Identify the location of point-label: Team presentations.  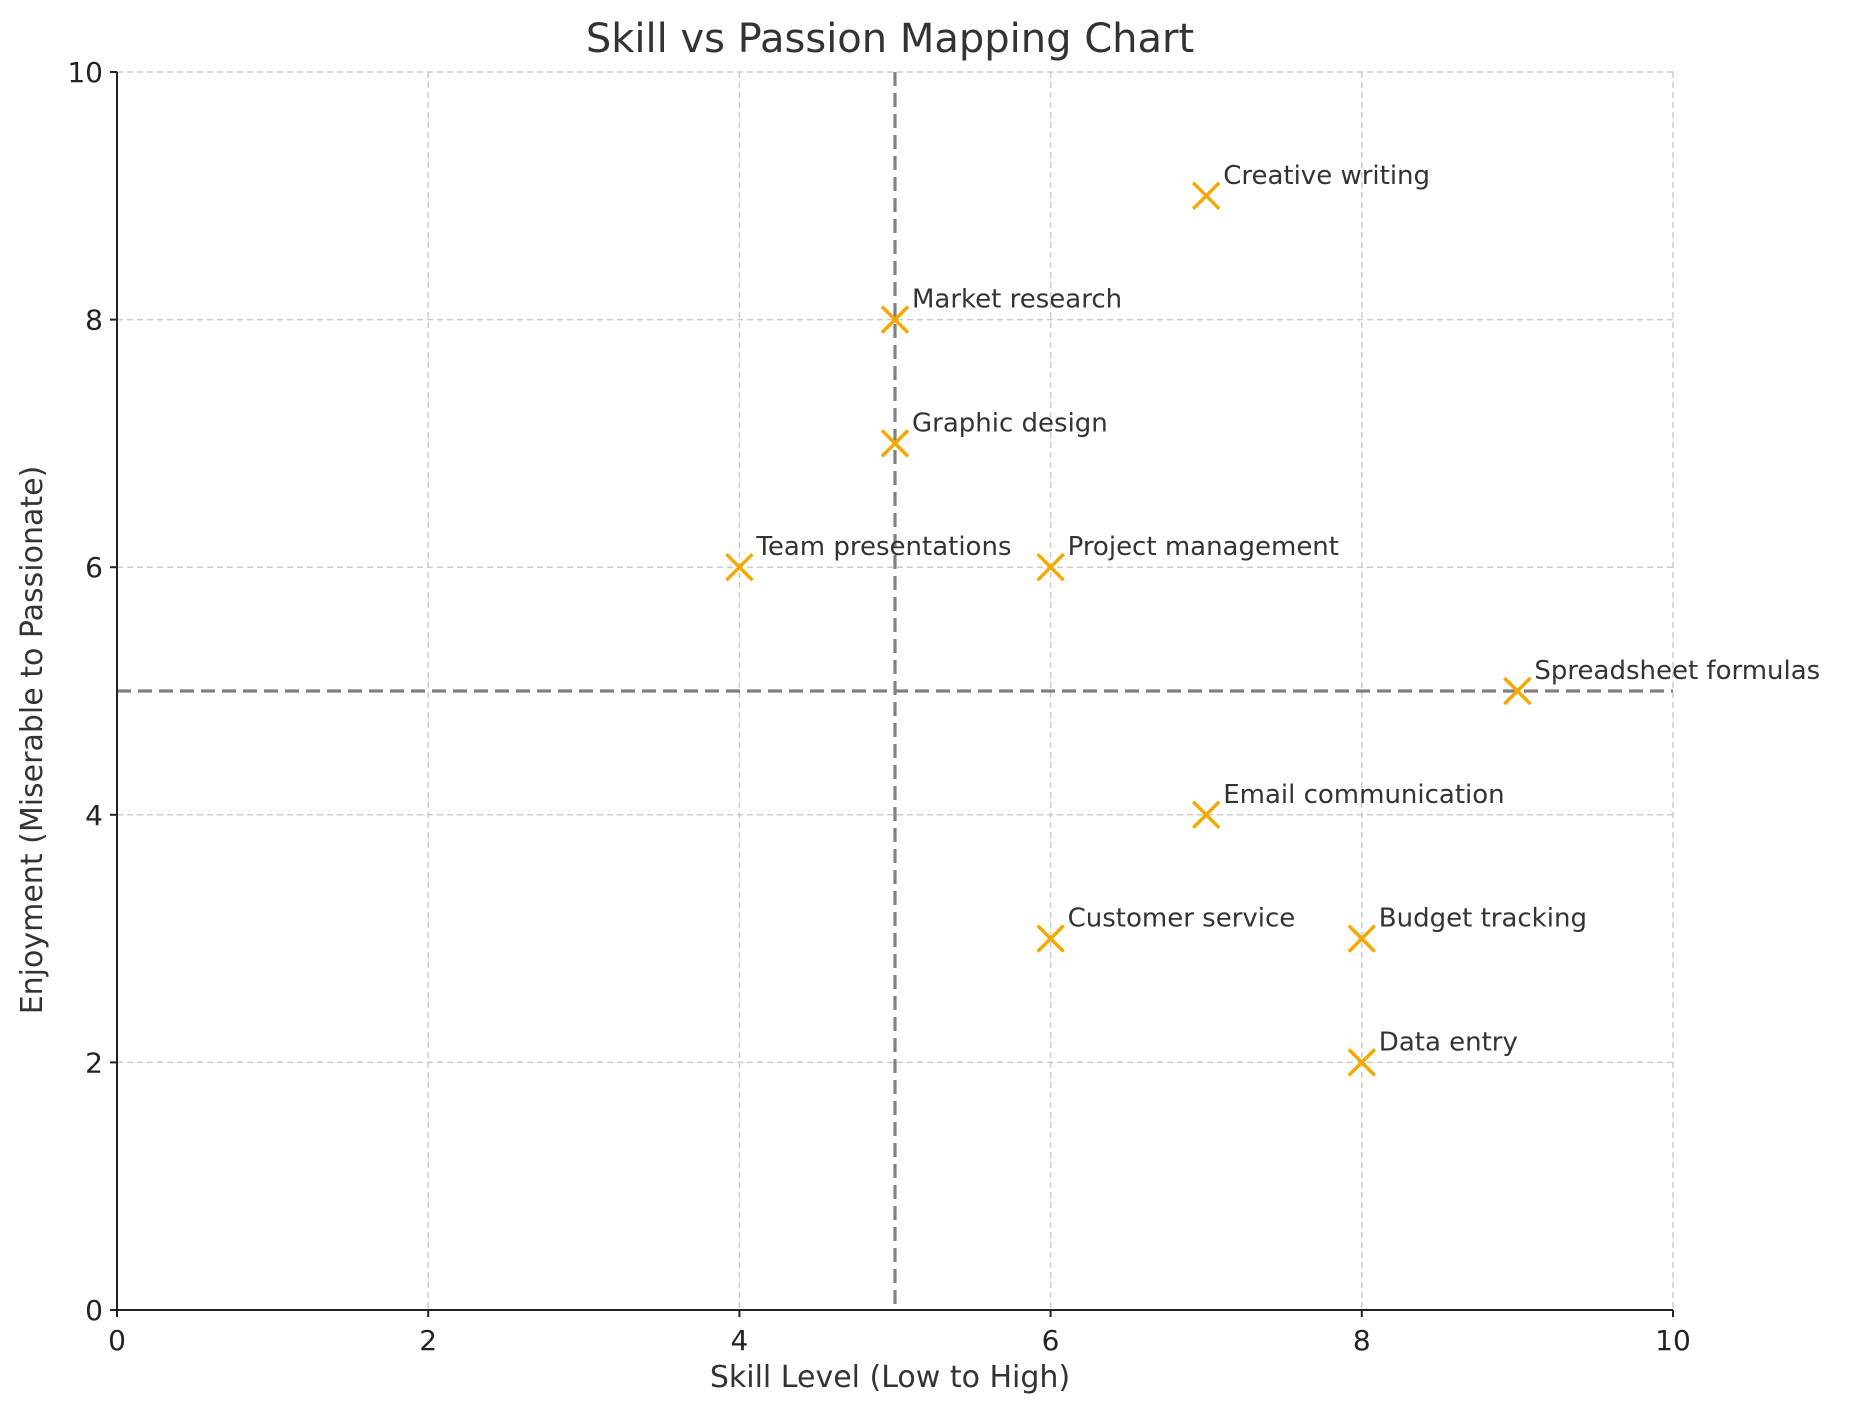
(883, 547).